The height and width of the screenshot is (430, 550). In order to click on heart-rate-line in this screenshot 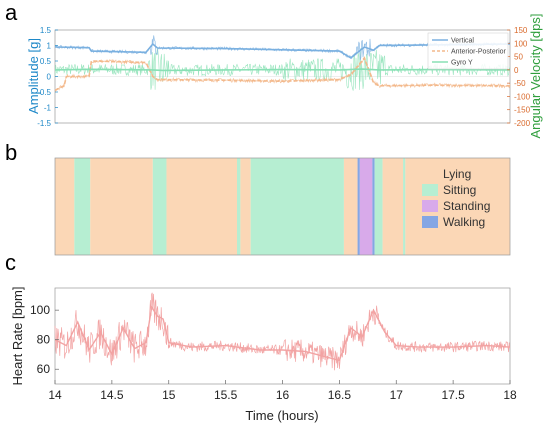, I will do `click(282, 333)`.